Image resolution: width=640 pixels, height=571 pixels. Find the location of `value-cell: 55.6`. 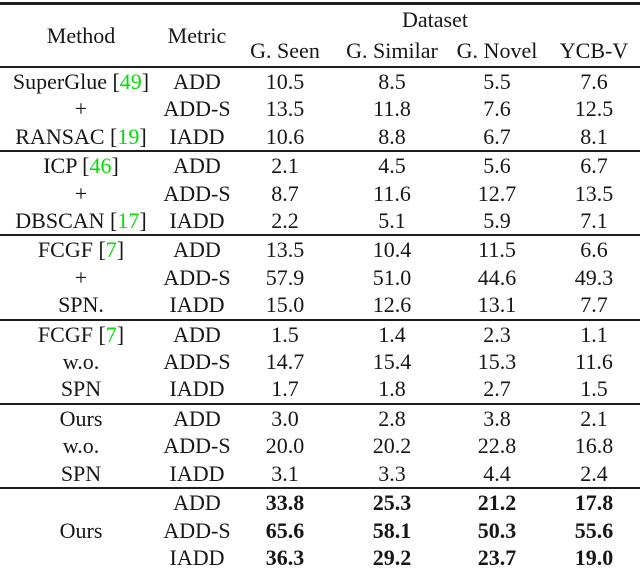

value-cell: 55.6 is located at coordinates (594, 530).